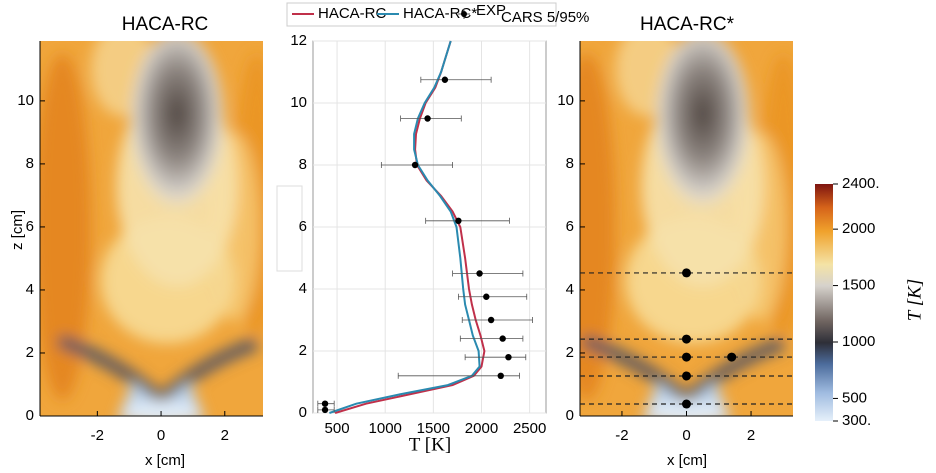  I want to click on legend-box, so click(421, 14).